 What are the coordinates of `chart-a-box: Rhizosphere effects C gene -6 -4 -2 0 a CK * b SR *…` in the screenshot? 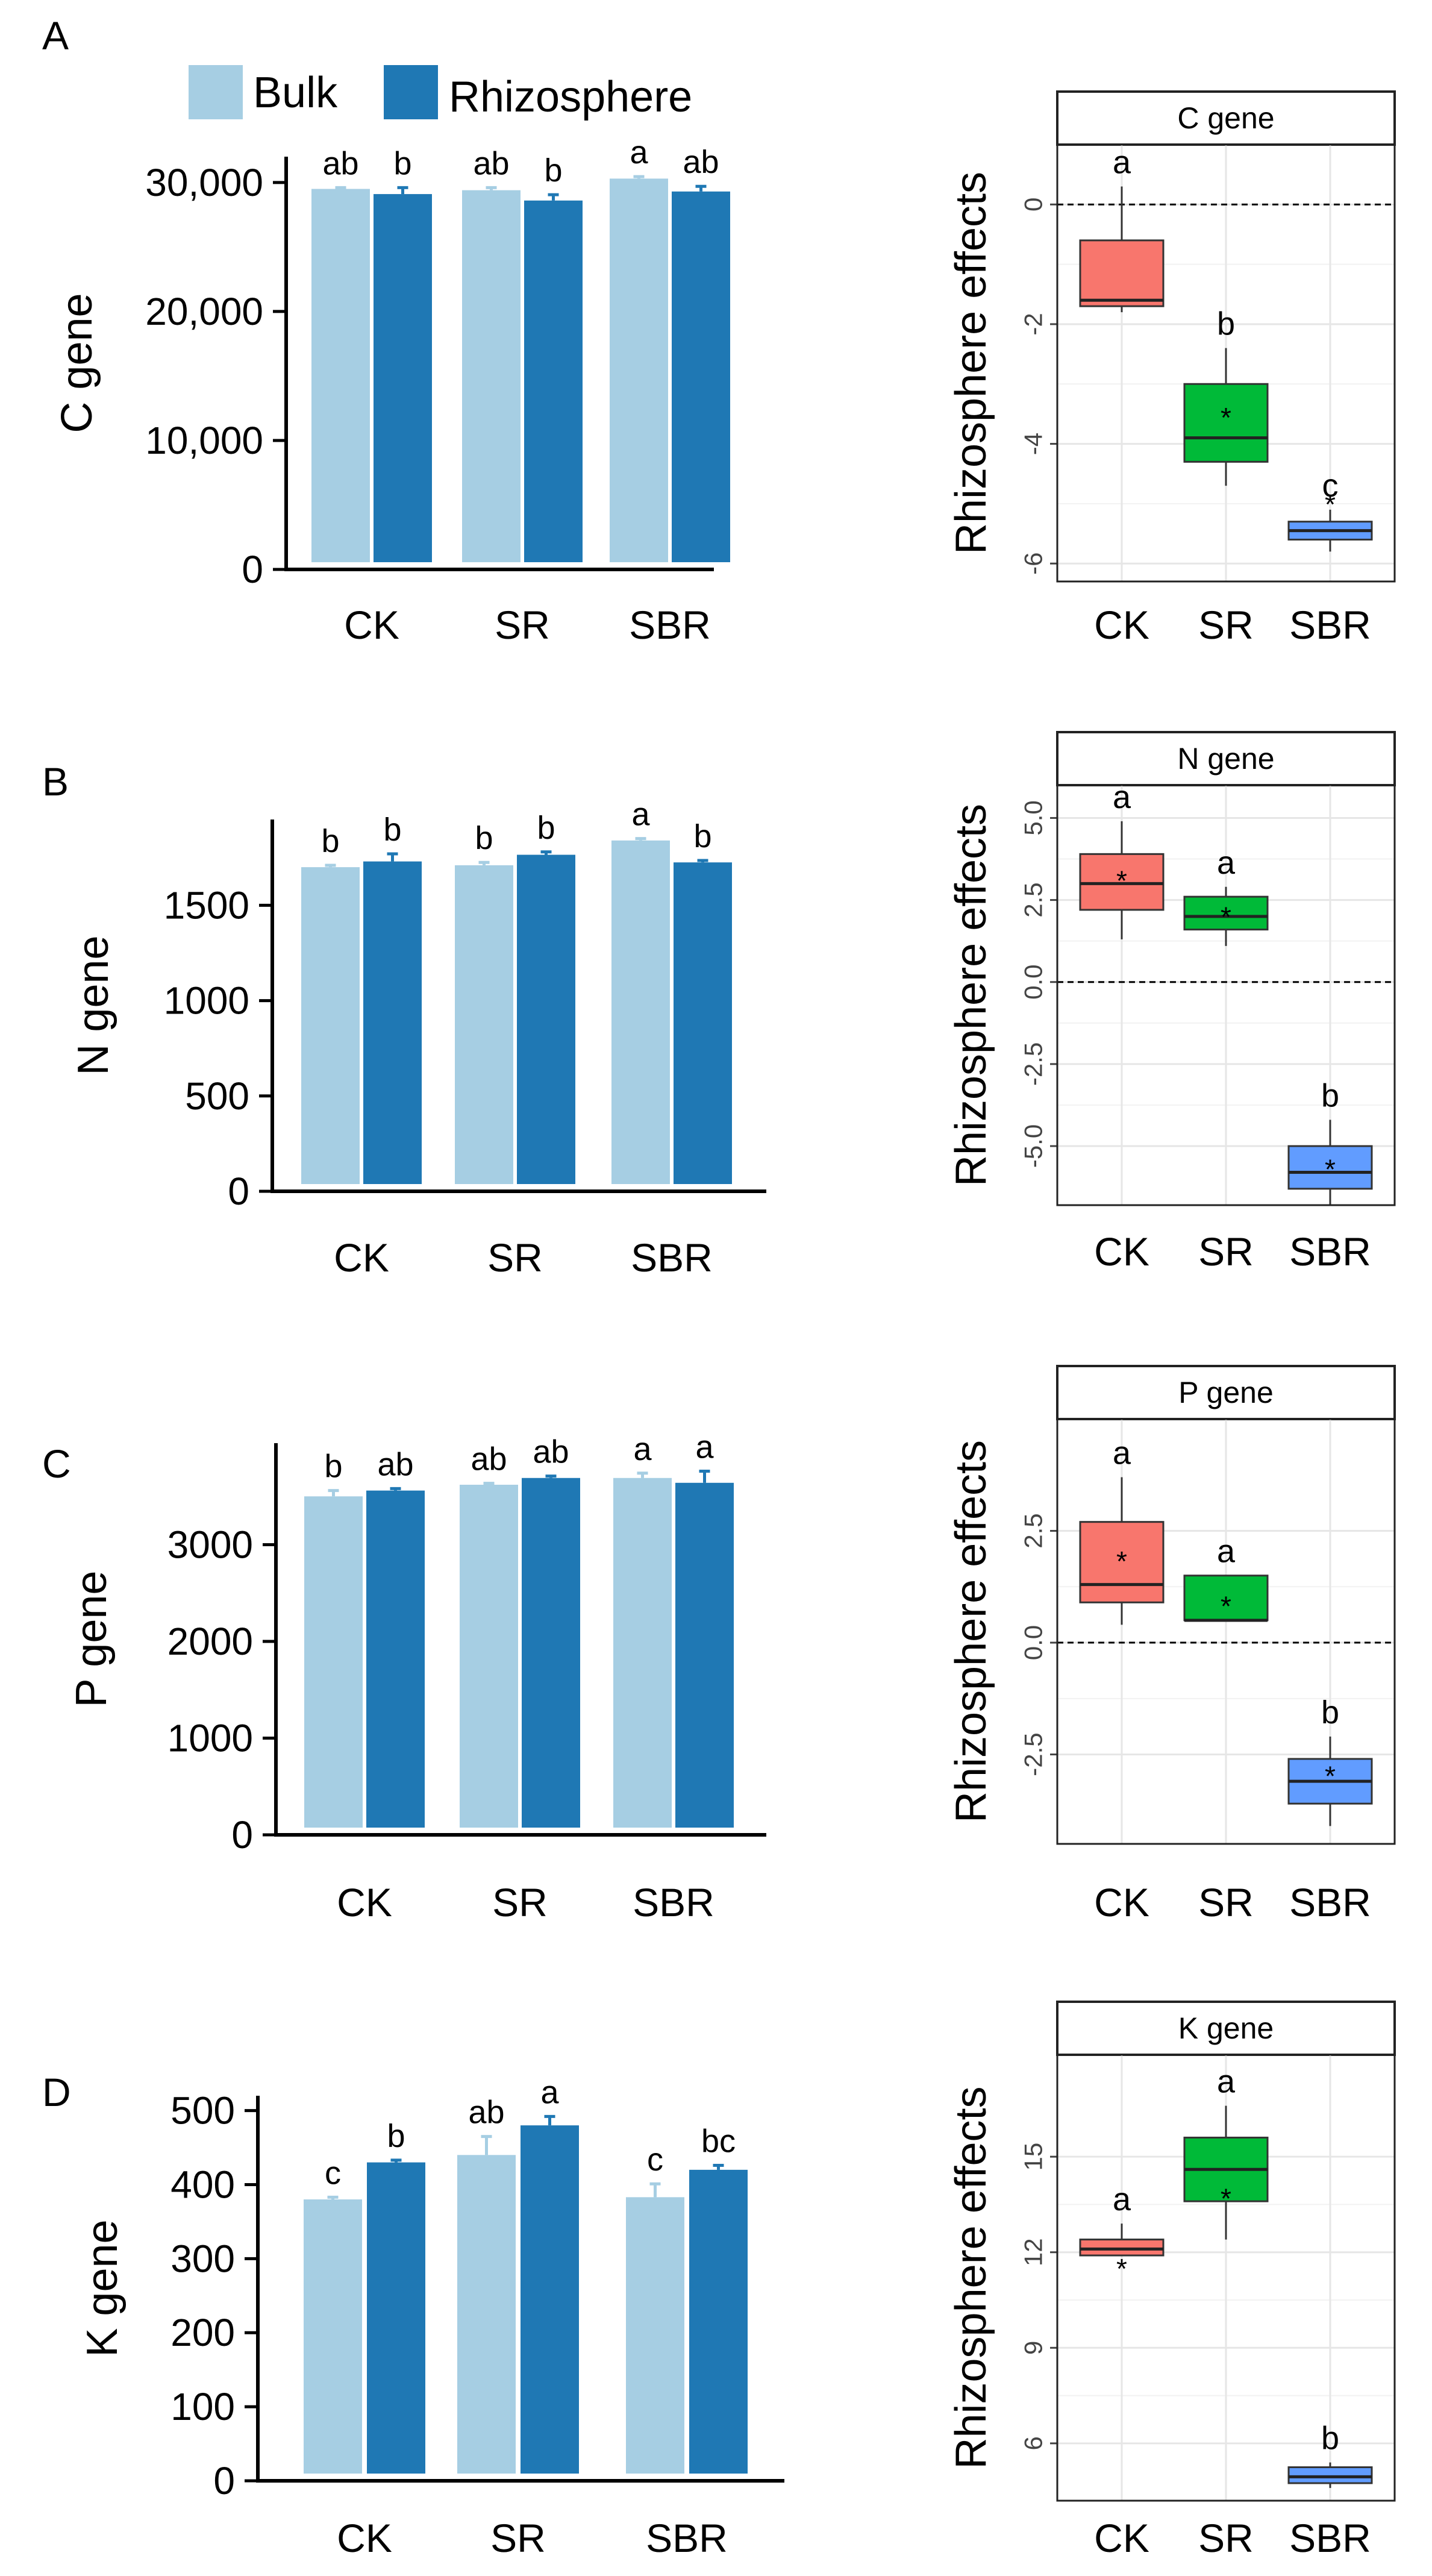 It's located at (1171, 368).